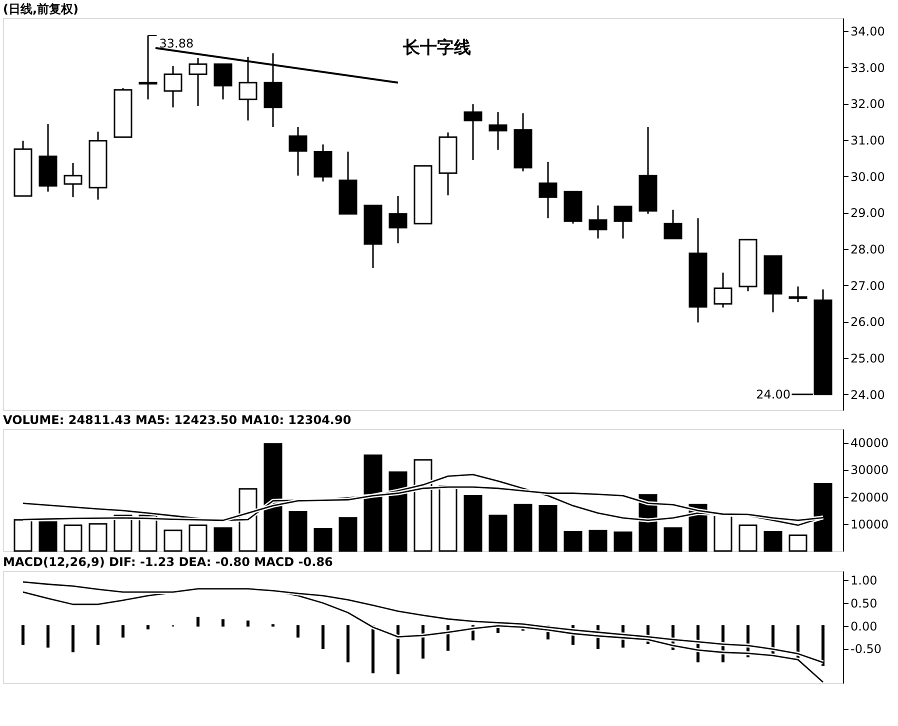 This screenshot has height=726, width=898. Describe the element at coordinates (867, 31) in the screenshot. I see `y-tick-label: 34.00` at that location.